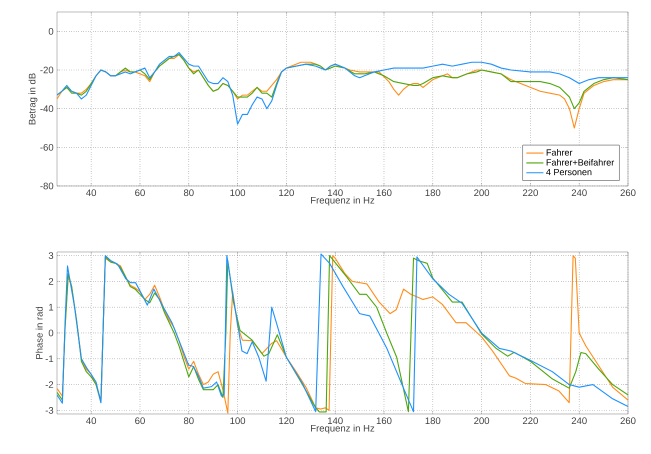 Image resolution: width=651 pixels, height=454 pixels. What do you see at coordinates (569, 172) in the screenshot?
I see `legend-label: 4 Personen` at bounding box center [569, 172].